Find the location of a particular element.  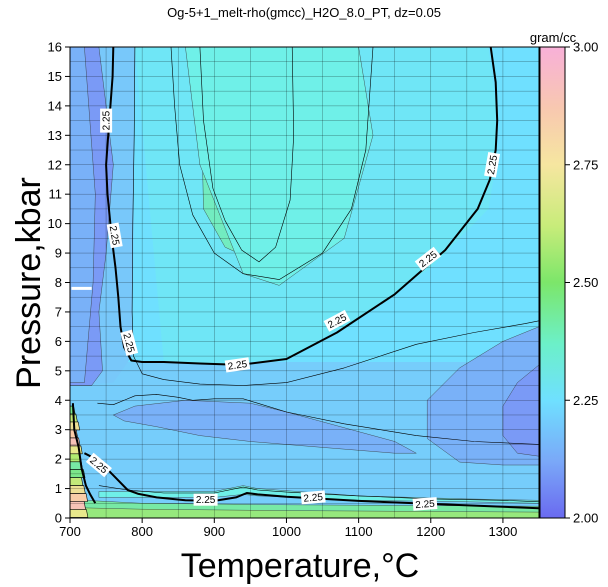

colorbar-tick-label: 3.00 is located at coordinates (585, 47).